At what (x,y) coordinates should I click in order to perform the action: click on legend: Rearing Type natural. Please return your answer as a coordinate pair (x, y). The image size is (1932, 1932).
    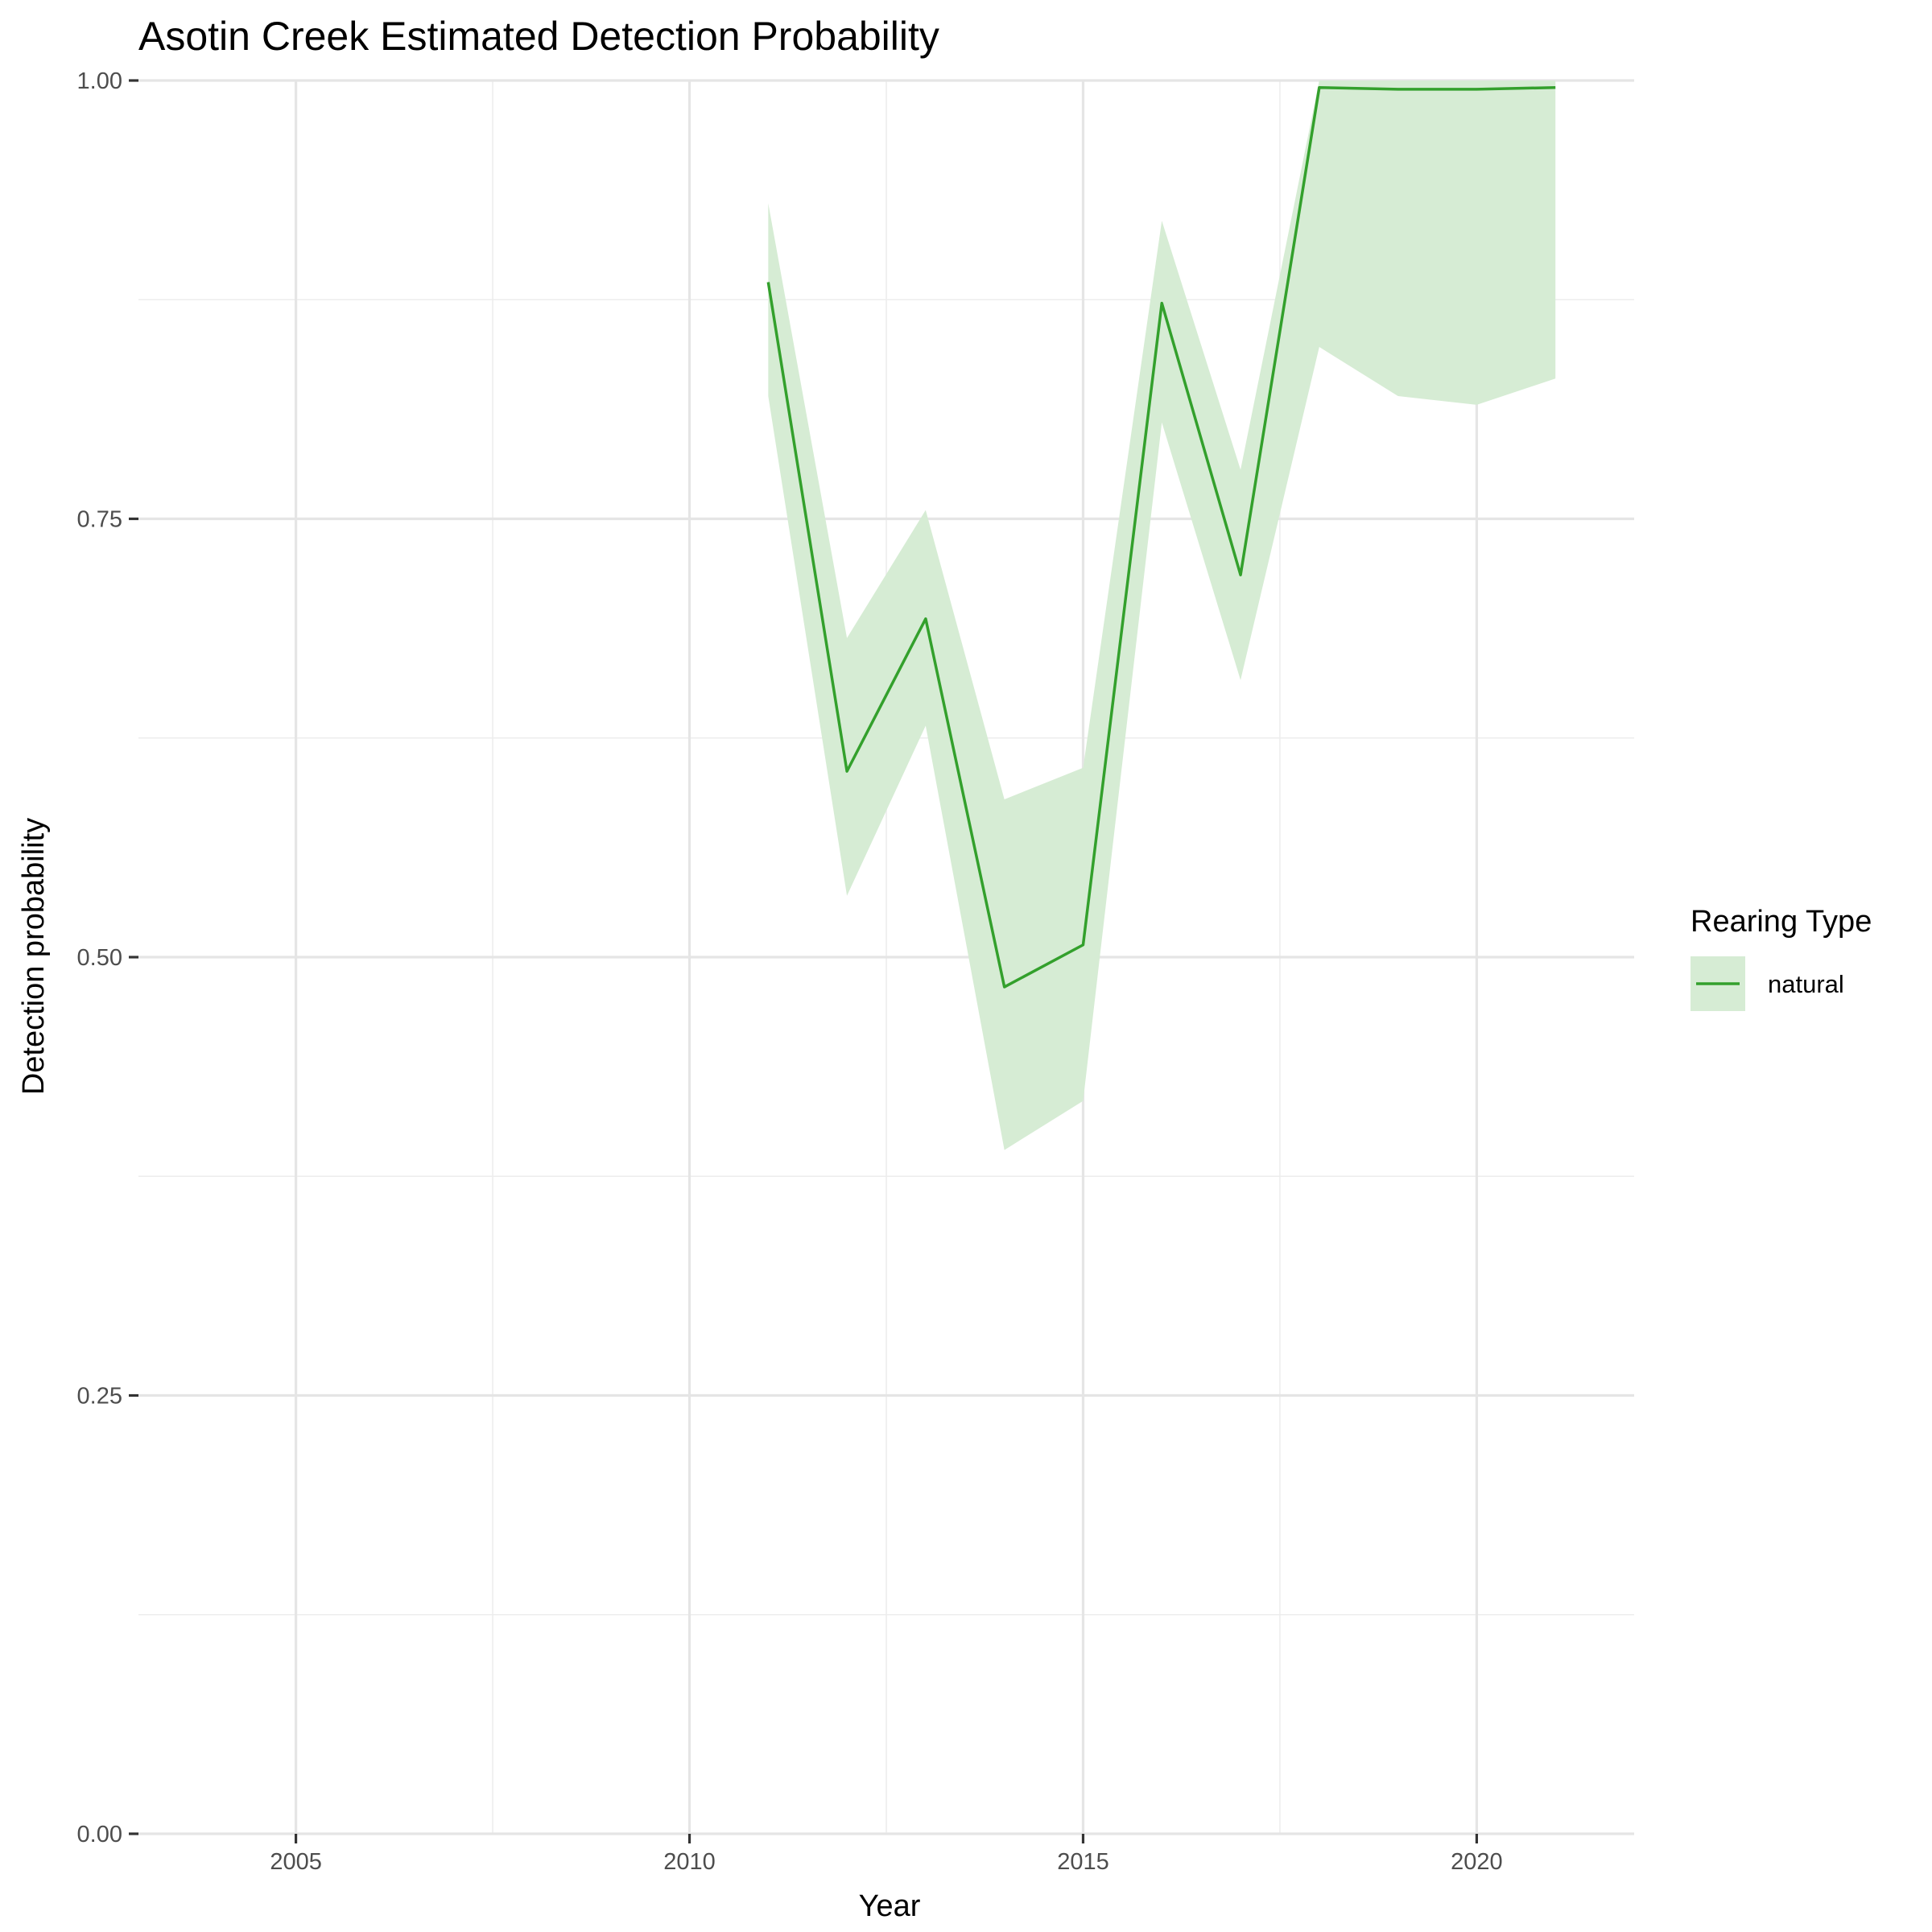
    Looking at the image, I should click on (1781, 958).